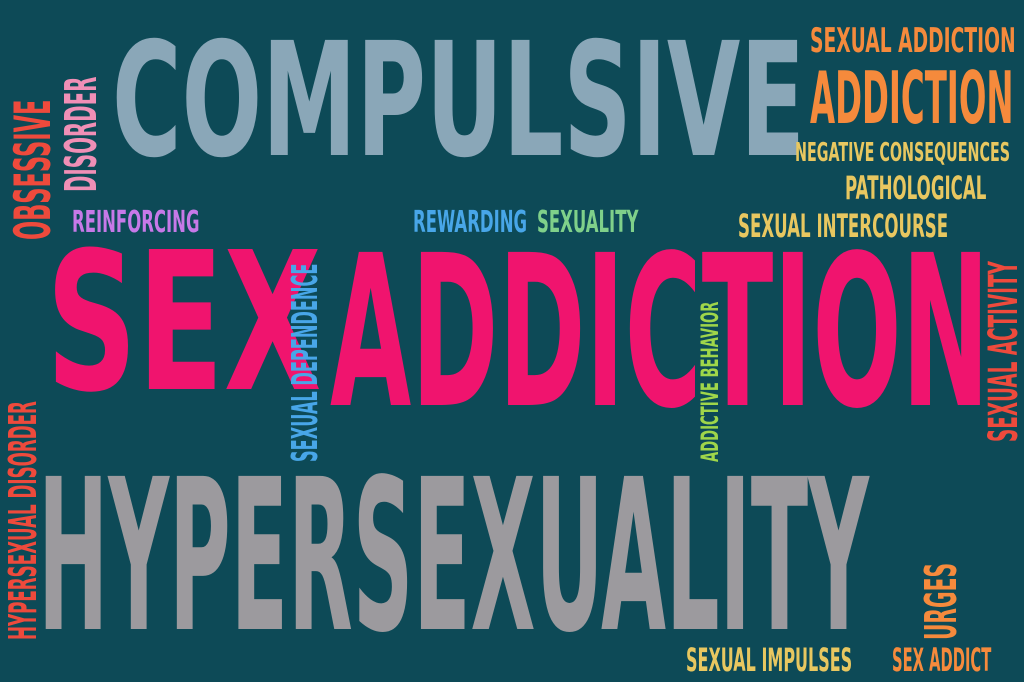 The height and width of the screenshot is (682, 1024). Describe the element at coordinates (1002, 351) in the screenshot. I see `word-sexual-activity: SEXUAL ACTIVITY` at that location.